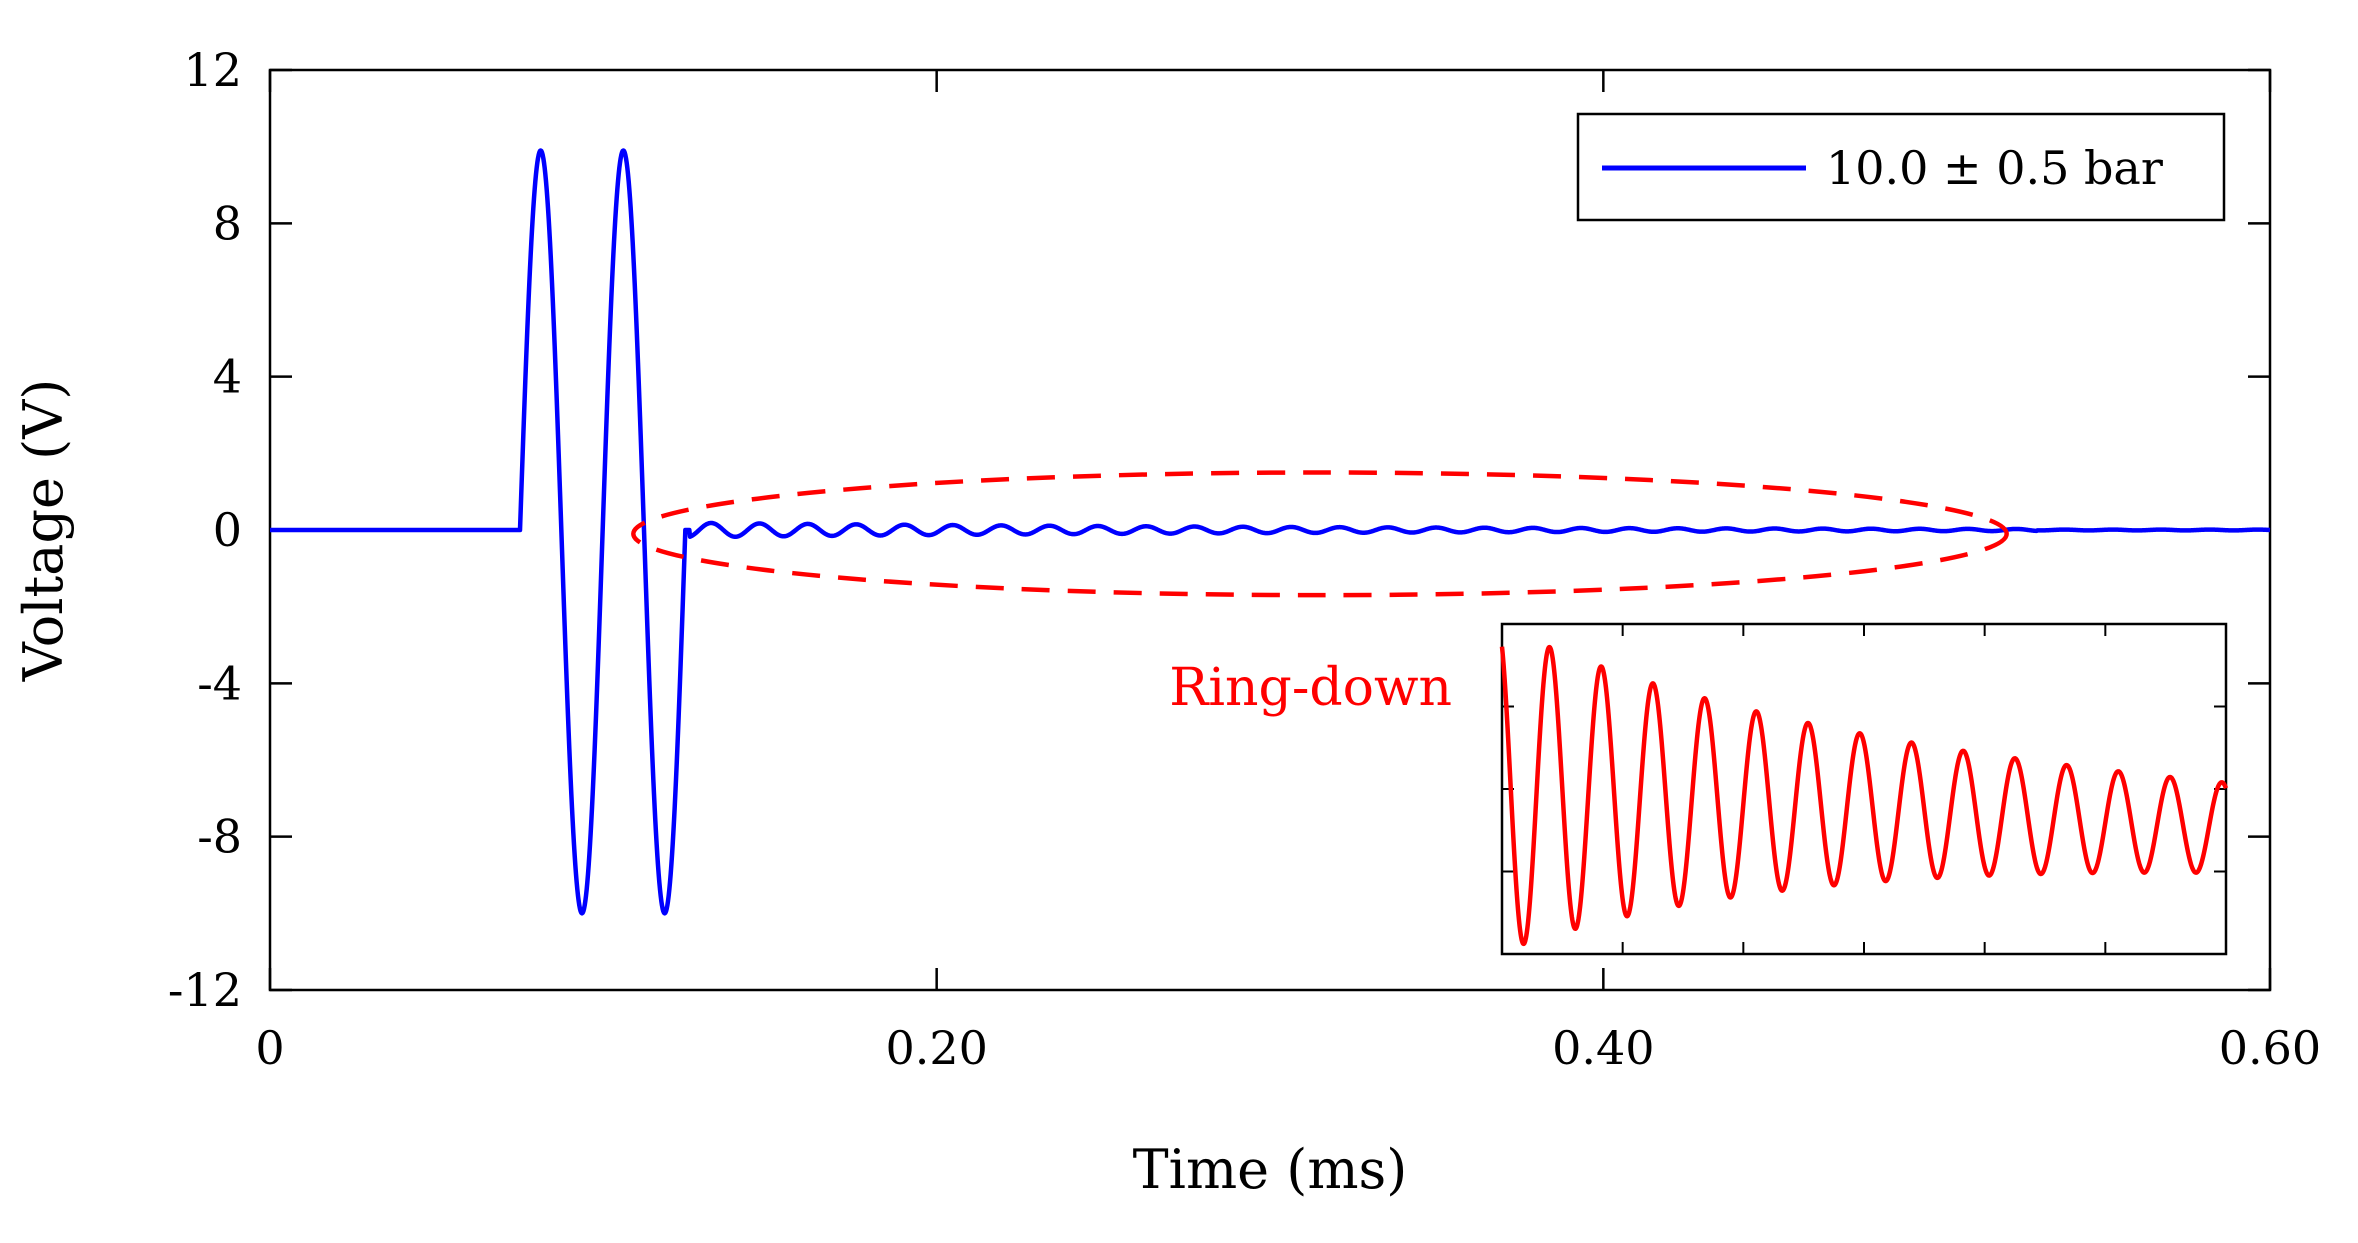 The height and width of the screenshot is (1243, 2358). I want to click on x-tick-label: 0.40, so click(1603, 1048).